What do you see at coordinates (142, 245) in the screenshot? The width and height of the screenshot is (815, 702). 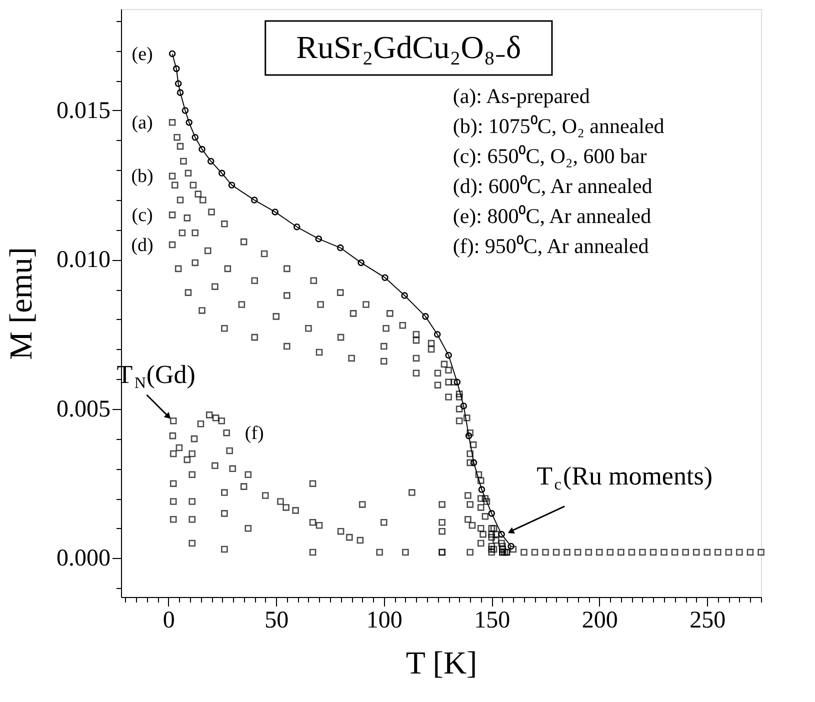 I see `series-label: (d)` at bounding box center [142, 245].